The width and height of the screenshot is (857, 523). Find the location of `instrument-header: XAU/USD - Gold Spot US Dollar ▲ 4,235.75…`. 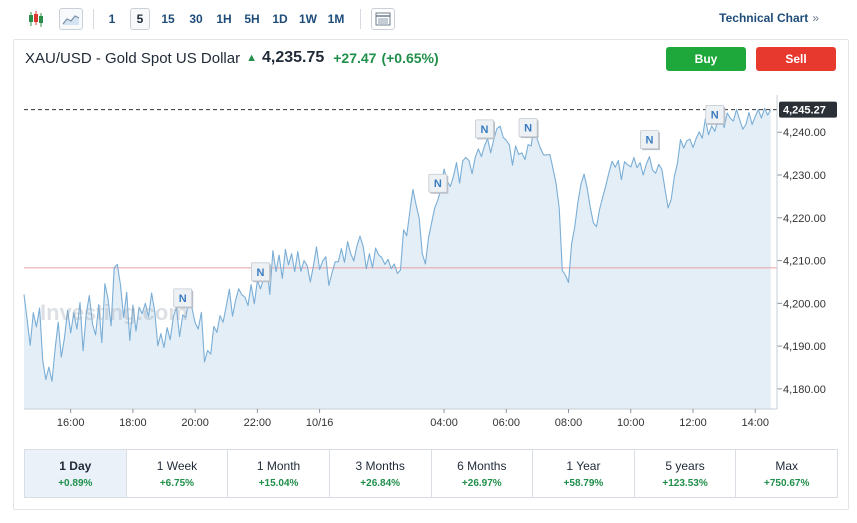

instrument-header: XAU/USD - Gold Spot US Dollar ▲ 4,235.75… is located at coordinates (232, 58).